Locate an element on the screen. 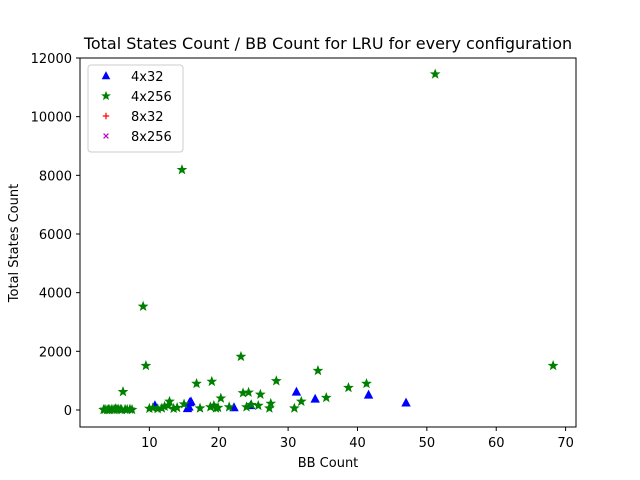 This screenshot has width=640, height=480. y-axis-ticks: 0 2000 4000 6000 8000 10000 12000 is located at coordinates (55, 235).